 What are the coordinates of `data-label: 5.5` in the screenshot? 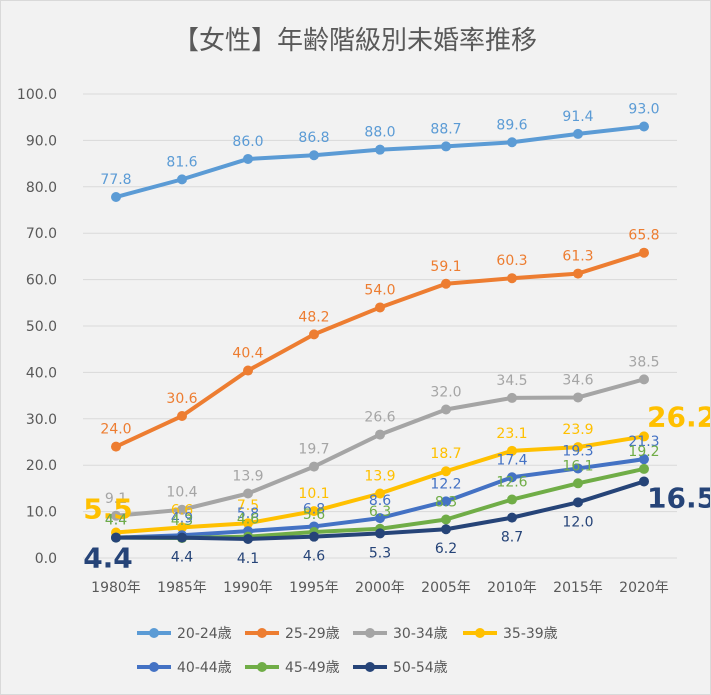 It's located at (108, 508).